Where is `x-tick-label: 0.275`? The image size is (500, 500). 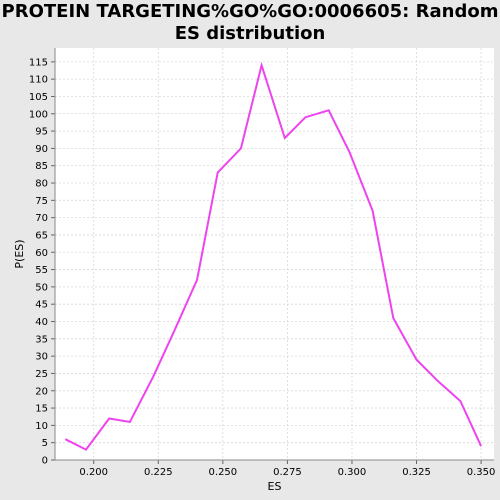
x-tick-label: 0.275 is located at coordinates (287, 472).